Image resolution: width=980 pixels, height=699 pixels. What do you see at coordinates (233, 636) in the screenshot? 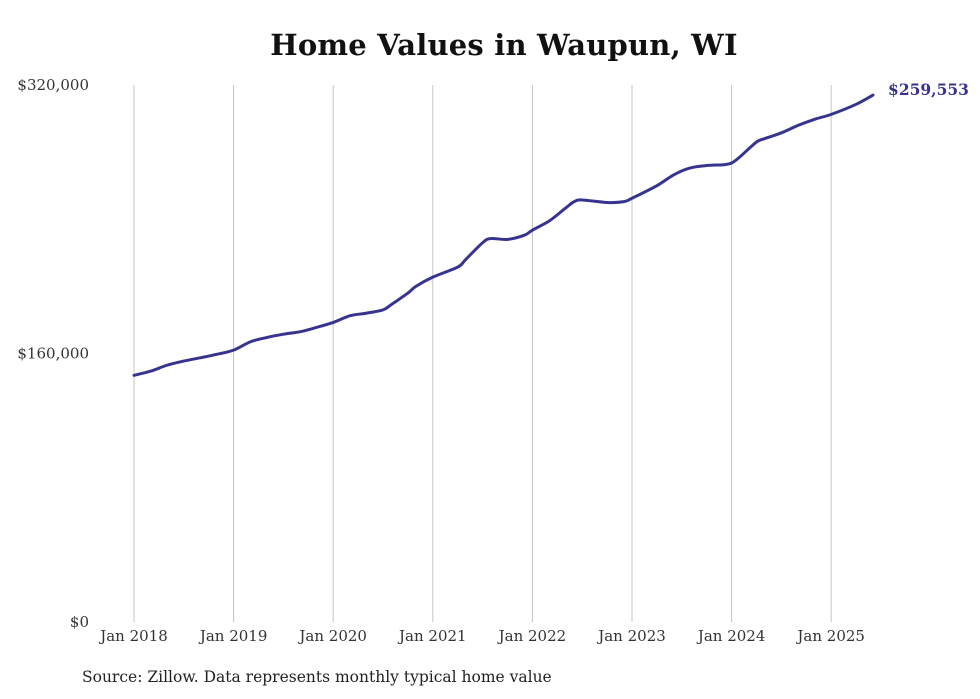
I see `x-tick-label: Jan 2019` at bounding box center [233, 636].